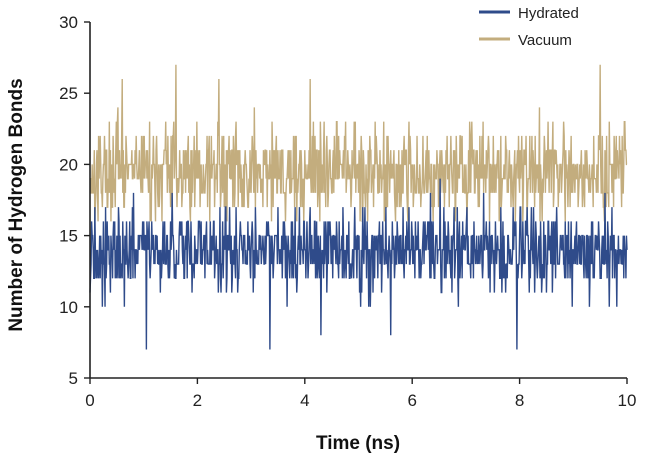  Describe the element at coordinates (16, 204) in the screenshot. I see `y-axis-title: Number of Hydrogen Bonds` at that location.